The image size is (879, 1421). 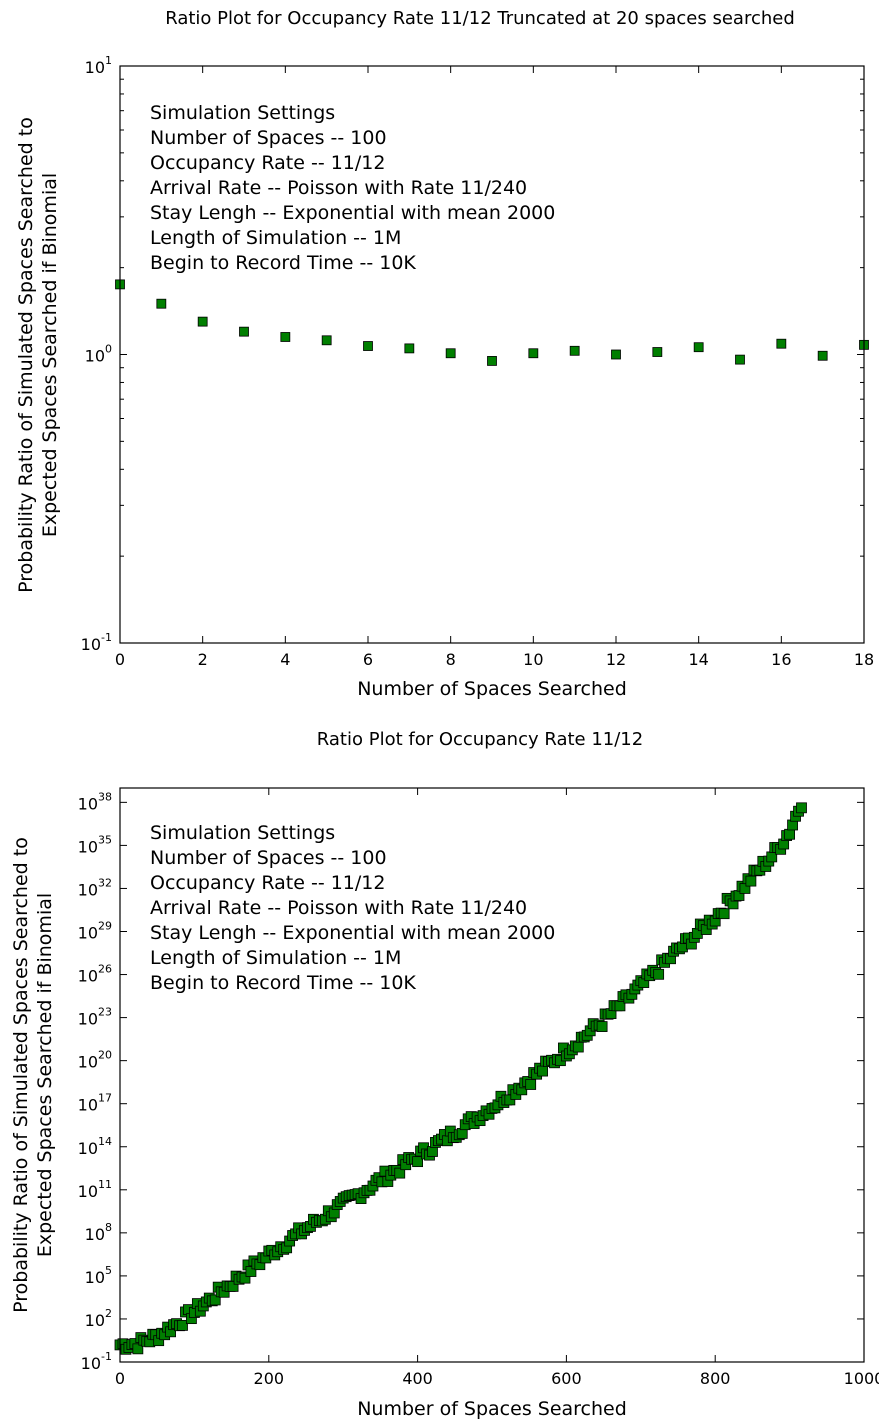 What do you see at coordinates (98, 1318) in the screenshot?
I see `y-tick-label: 10²` at bounding box center [98, 1318].